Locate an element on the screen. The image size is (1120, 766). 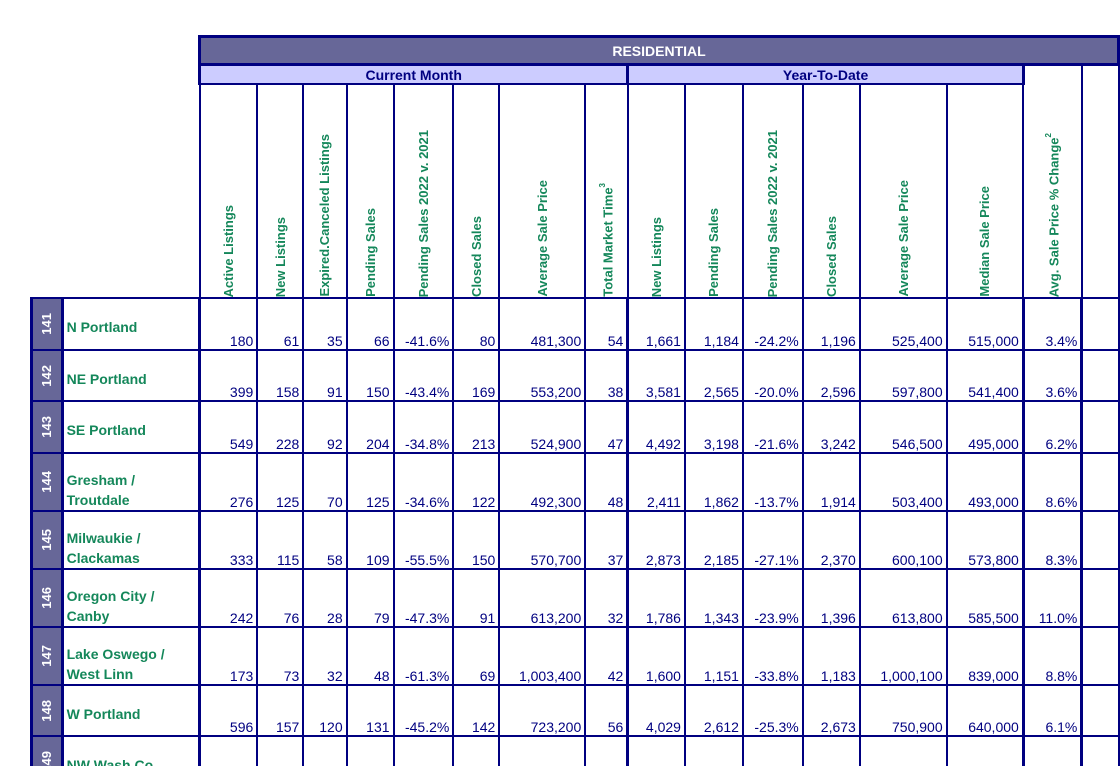
cell-value: -61.3% is located at coordinates (423, 655).